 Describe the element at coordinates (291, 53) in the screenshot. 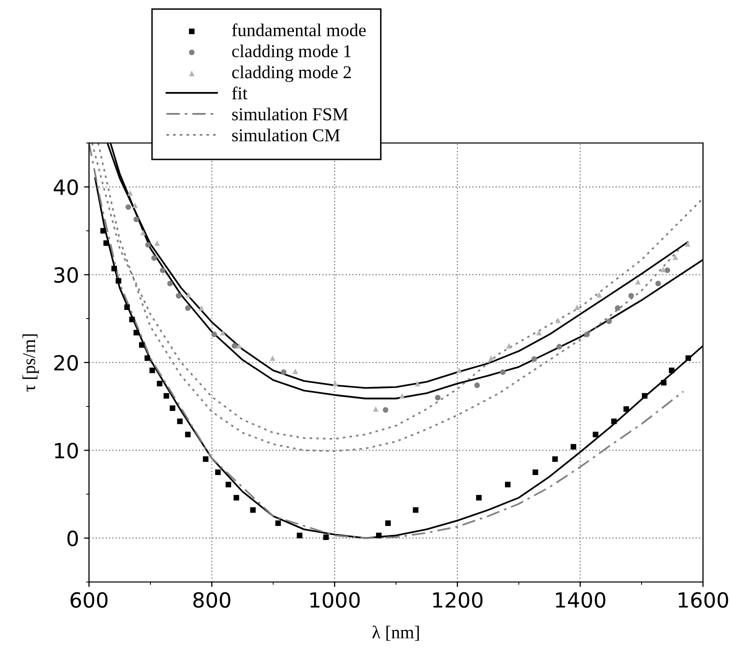

I see `legend-label: cladding mode 1` at that location.